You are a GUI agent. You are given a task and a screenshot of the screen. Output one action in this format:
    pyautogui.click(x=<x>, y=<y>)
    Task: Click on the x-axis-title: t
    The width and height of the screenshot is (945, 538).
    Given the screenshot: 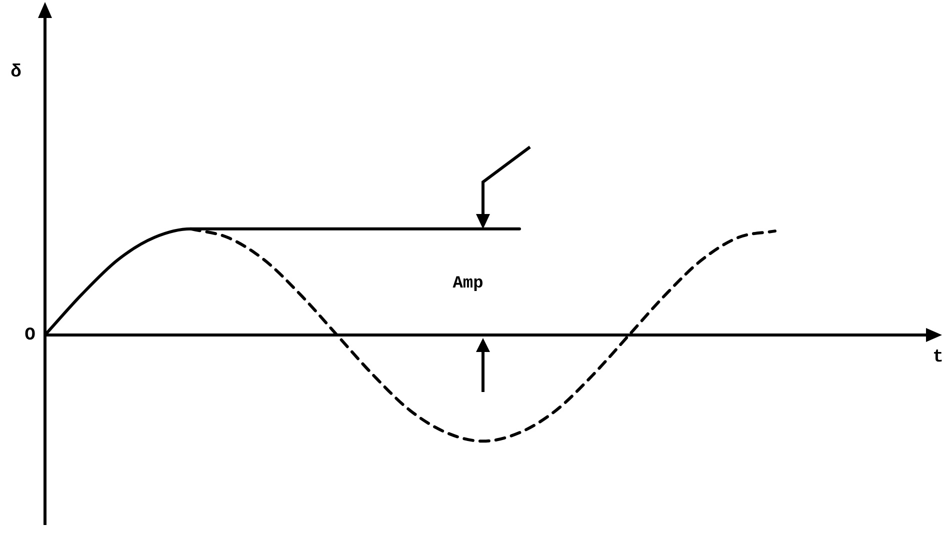 What is the action you would take?
    pyautogui.click(x=938, y=358)
    